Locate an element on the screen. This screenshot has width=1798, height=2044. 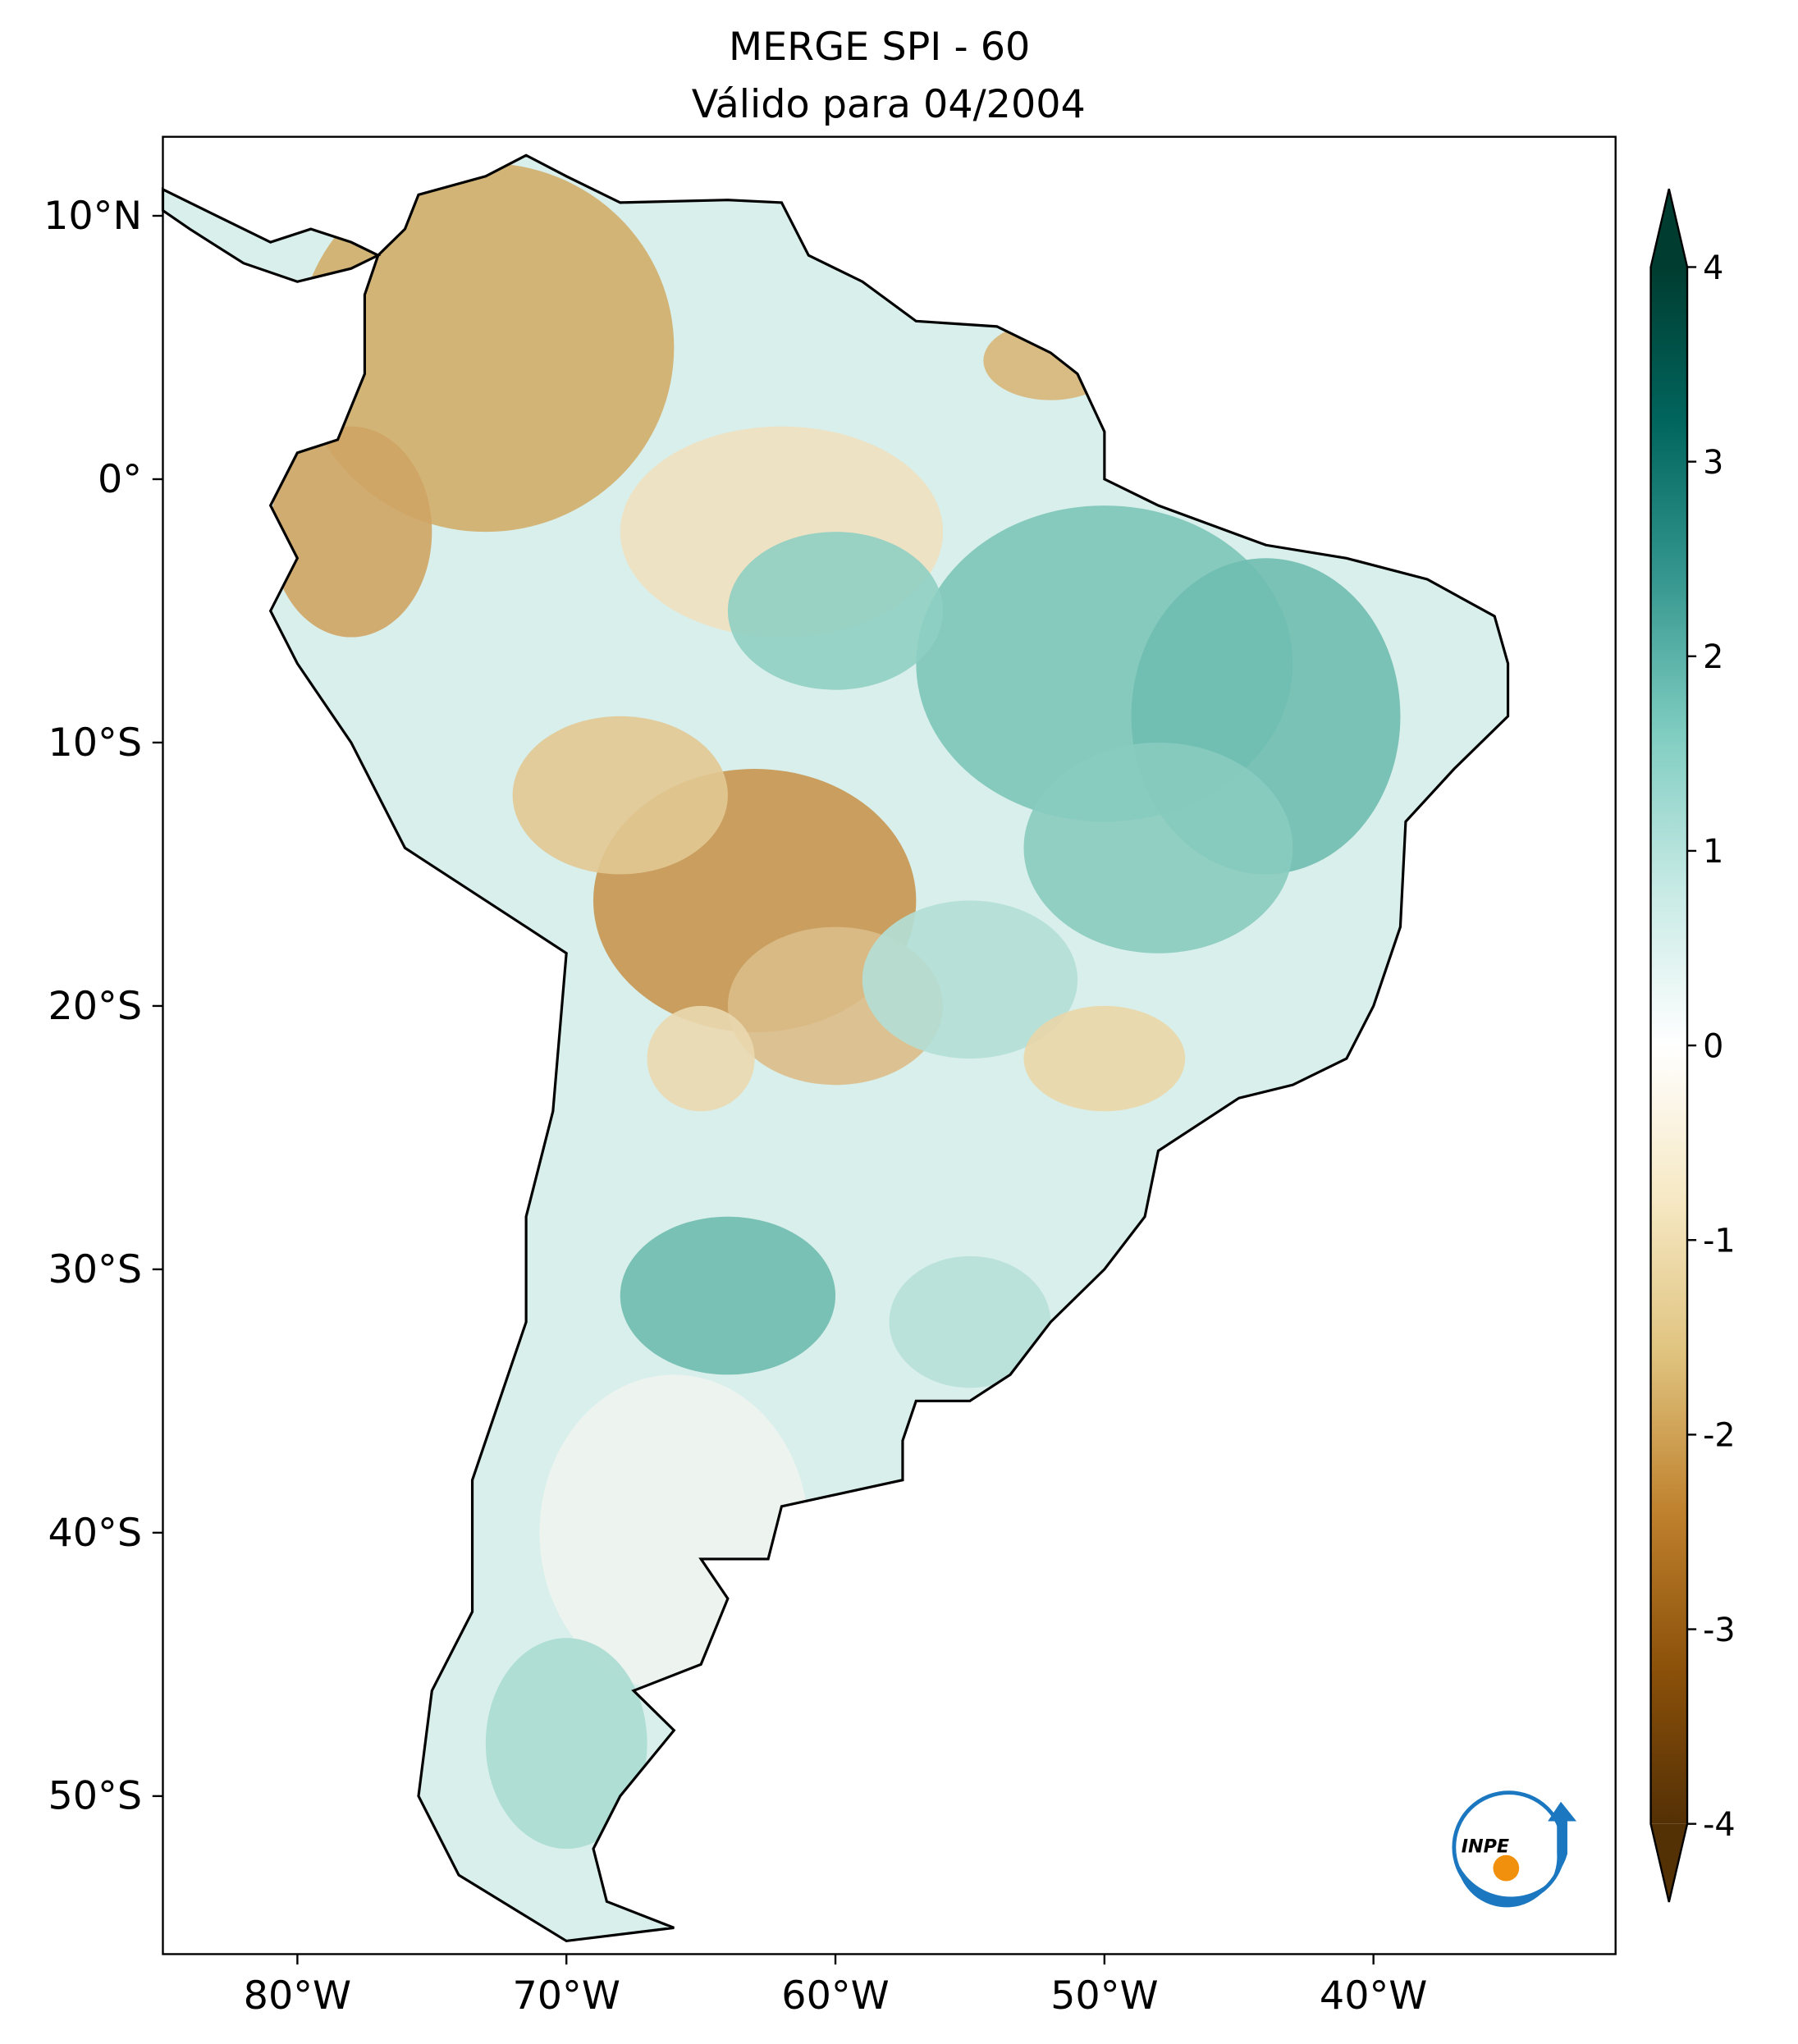
colorbar-tick-label: 2 is located at coordinates (1713, 657).